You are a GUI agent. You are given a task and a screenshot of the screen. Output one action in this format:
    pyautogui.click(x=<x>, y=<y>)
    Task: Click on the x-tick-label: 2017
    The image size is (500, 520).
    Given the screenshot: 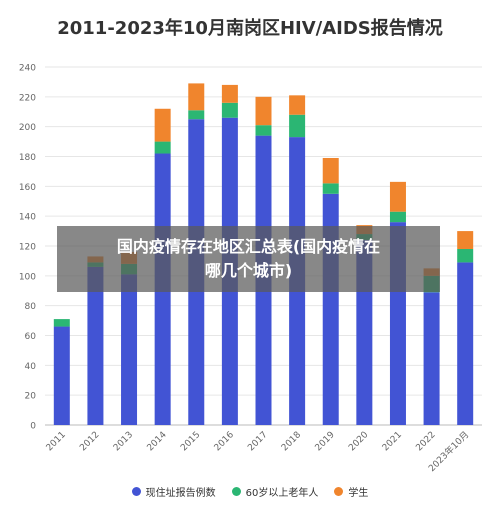 What is the action you would take?
    pyautogui.click(x=257, y=441)
    